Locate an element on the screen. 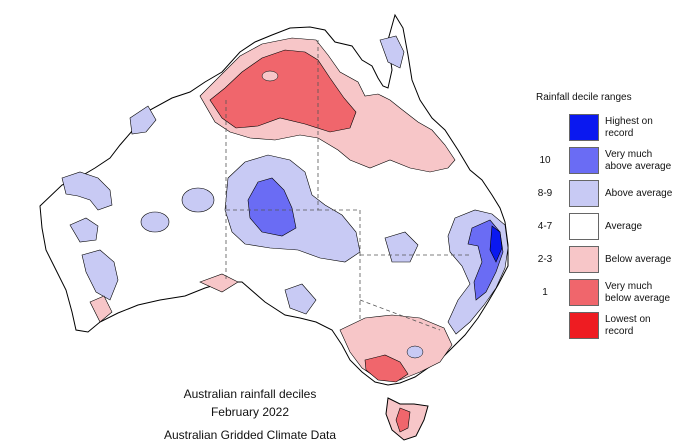 This screenshot has width=679, height=443. legend-range: 2-3 is located at coordinates (545, 259).